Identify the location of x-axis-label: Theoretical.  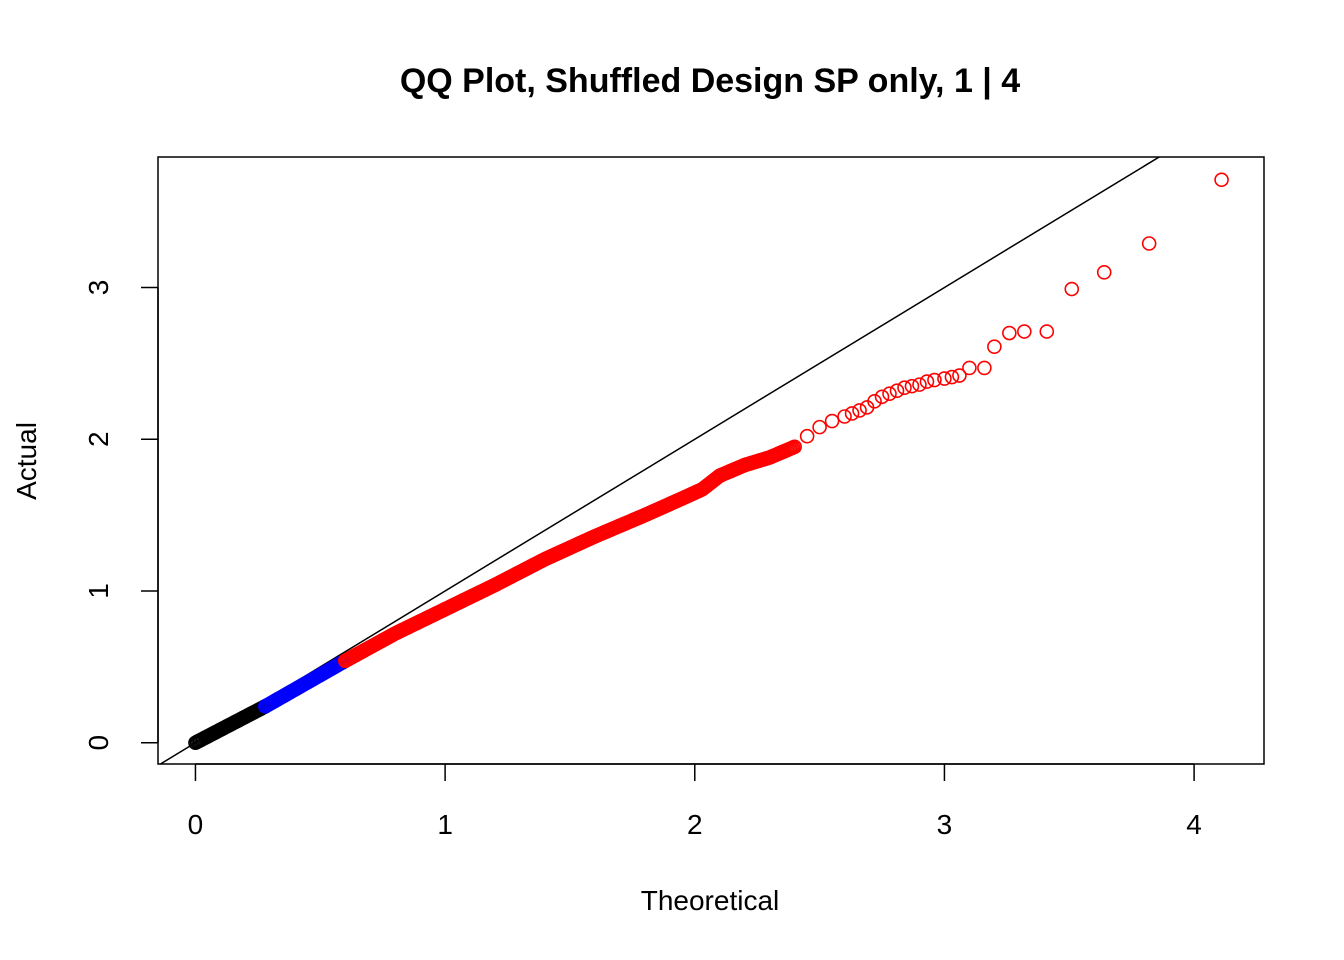
(710, 900).